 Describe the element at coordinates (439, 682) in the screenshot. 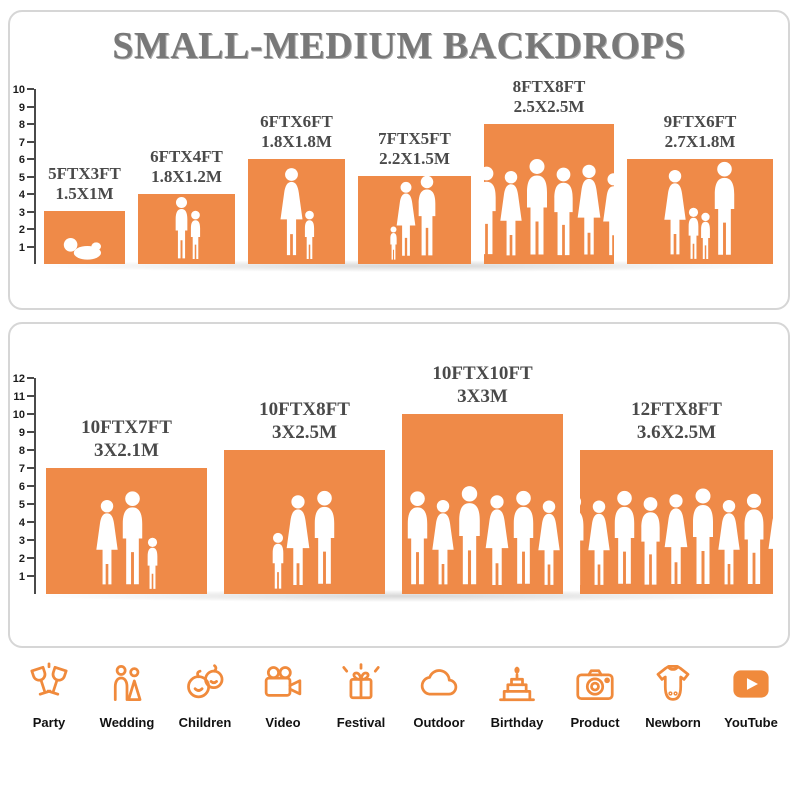

I see `outdoor-icon` at that location.